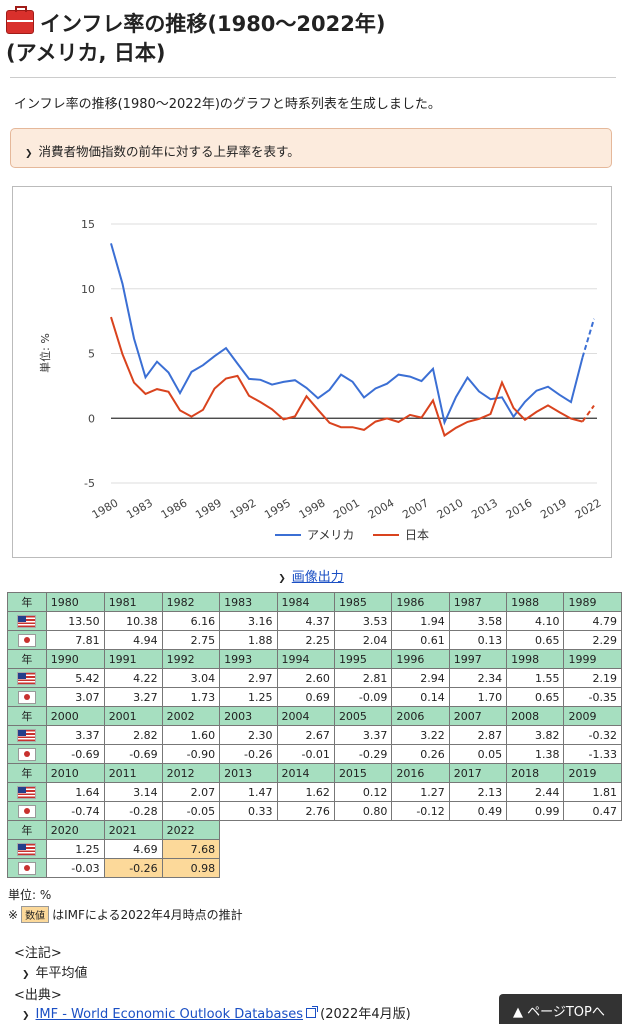  I want to click on x-tick-label: 2016, so click(519, 508).